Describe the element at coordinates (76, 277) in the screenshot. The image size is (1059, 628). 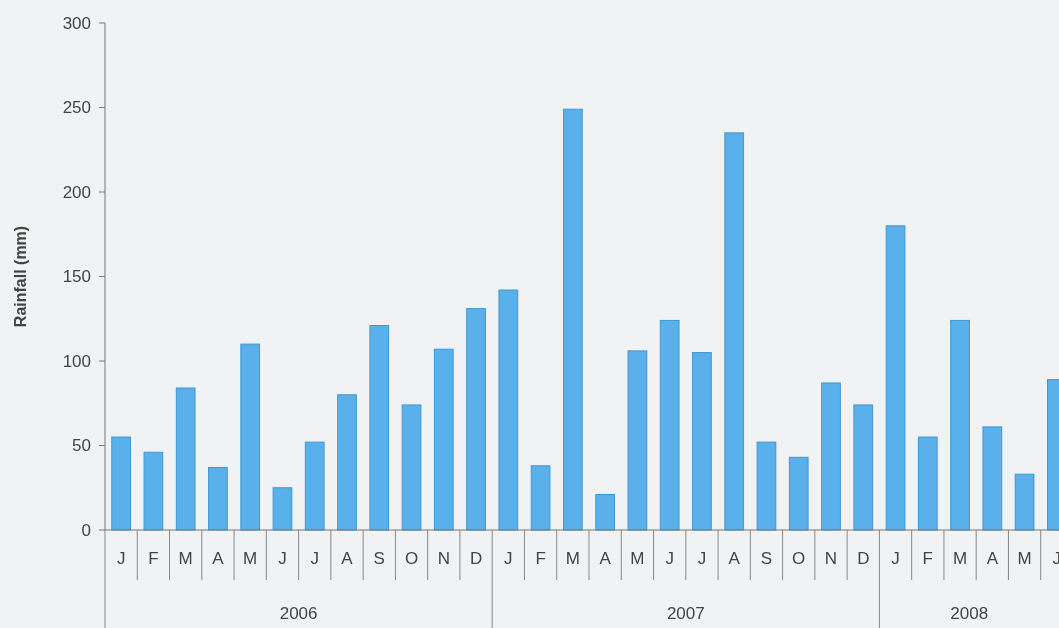
I see `y-tick-label: 150` at that location.